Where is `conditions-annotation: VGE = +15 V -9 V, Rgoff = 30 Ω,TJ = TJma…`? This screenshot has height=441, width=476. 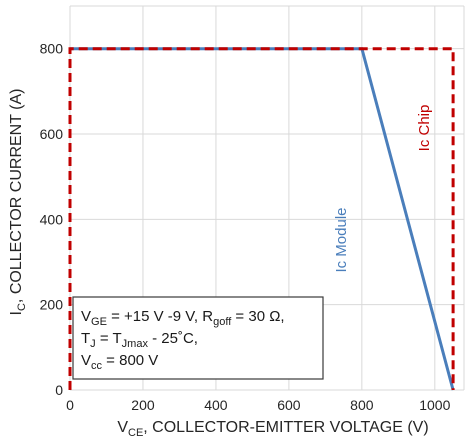
conditions-annotation: VGE = +15 V -9 V, Rgoff = 30 Ω,TJ = TJma… is located at coordinates (198, 338).